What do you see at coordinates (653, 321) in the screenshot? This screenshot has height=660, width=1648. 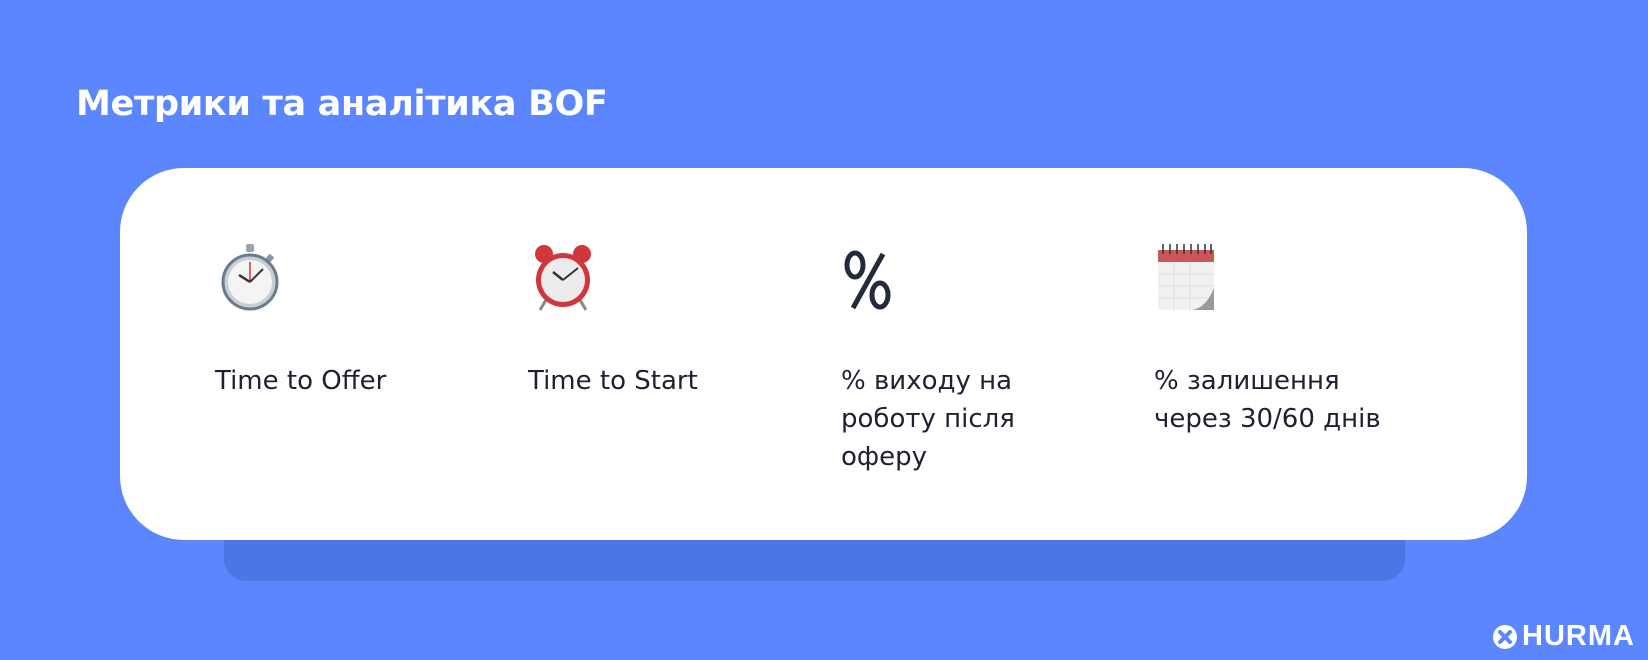 I see `metric-time-to-start: Time to Start` at bounding box center [653, 321].